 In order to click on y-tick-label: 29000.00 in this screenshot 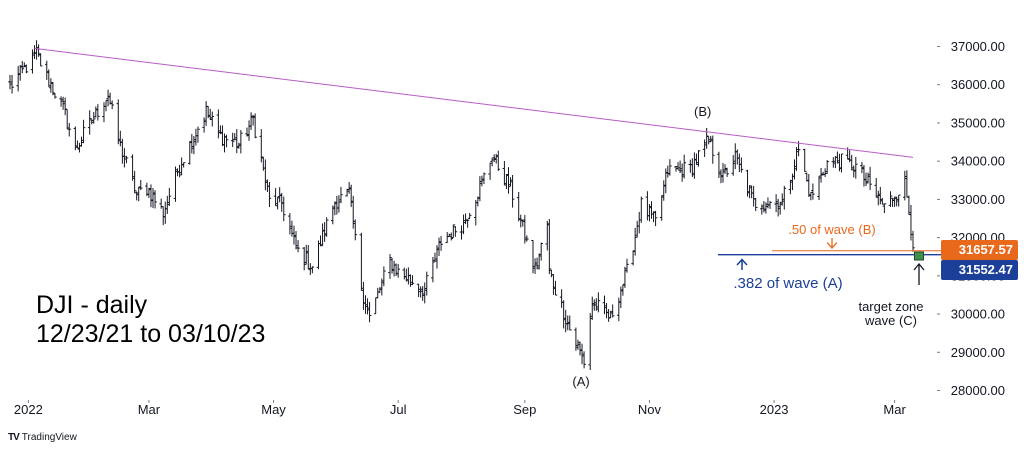, I will do `click(978, 352)`.